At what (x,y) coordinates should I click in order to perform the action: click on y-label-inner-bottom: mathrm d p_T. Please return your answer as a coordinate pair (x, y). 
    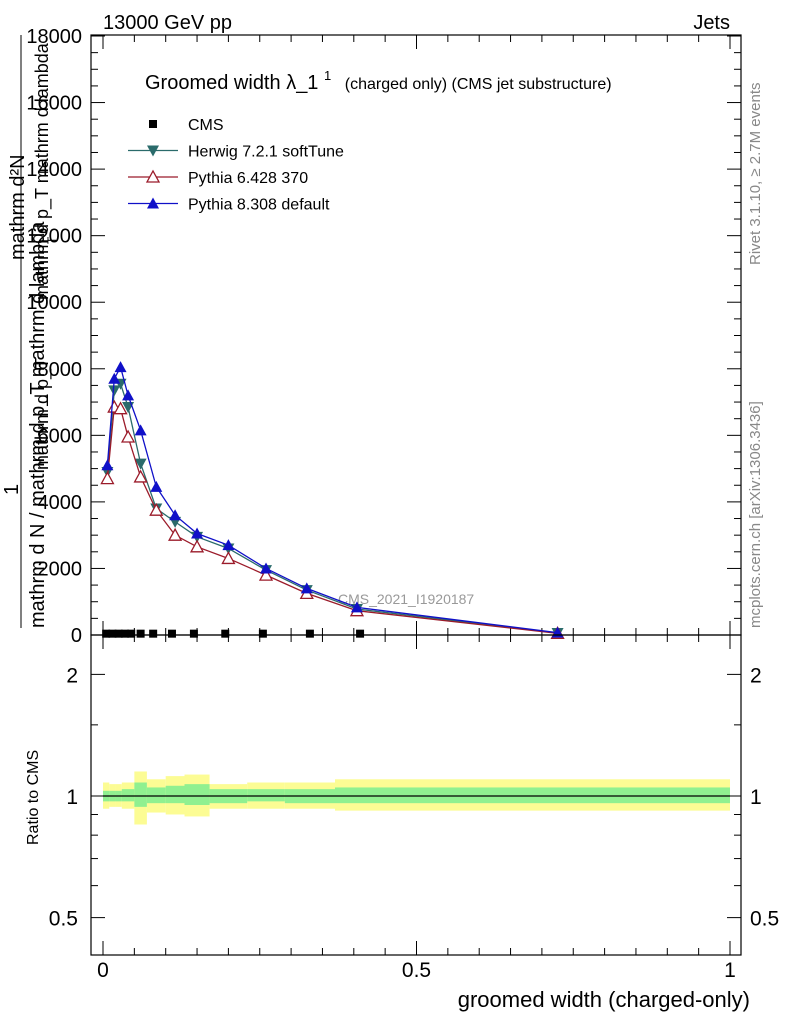
    Looking at the image, I should click on (42, 414).